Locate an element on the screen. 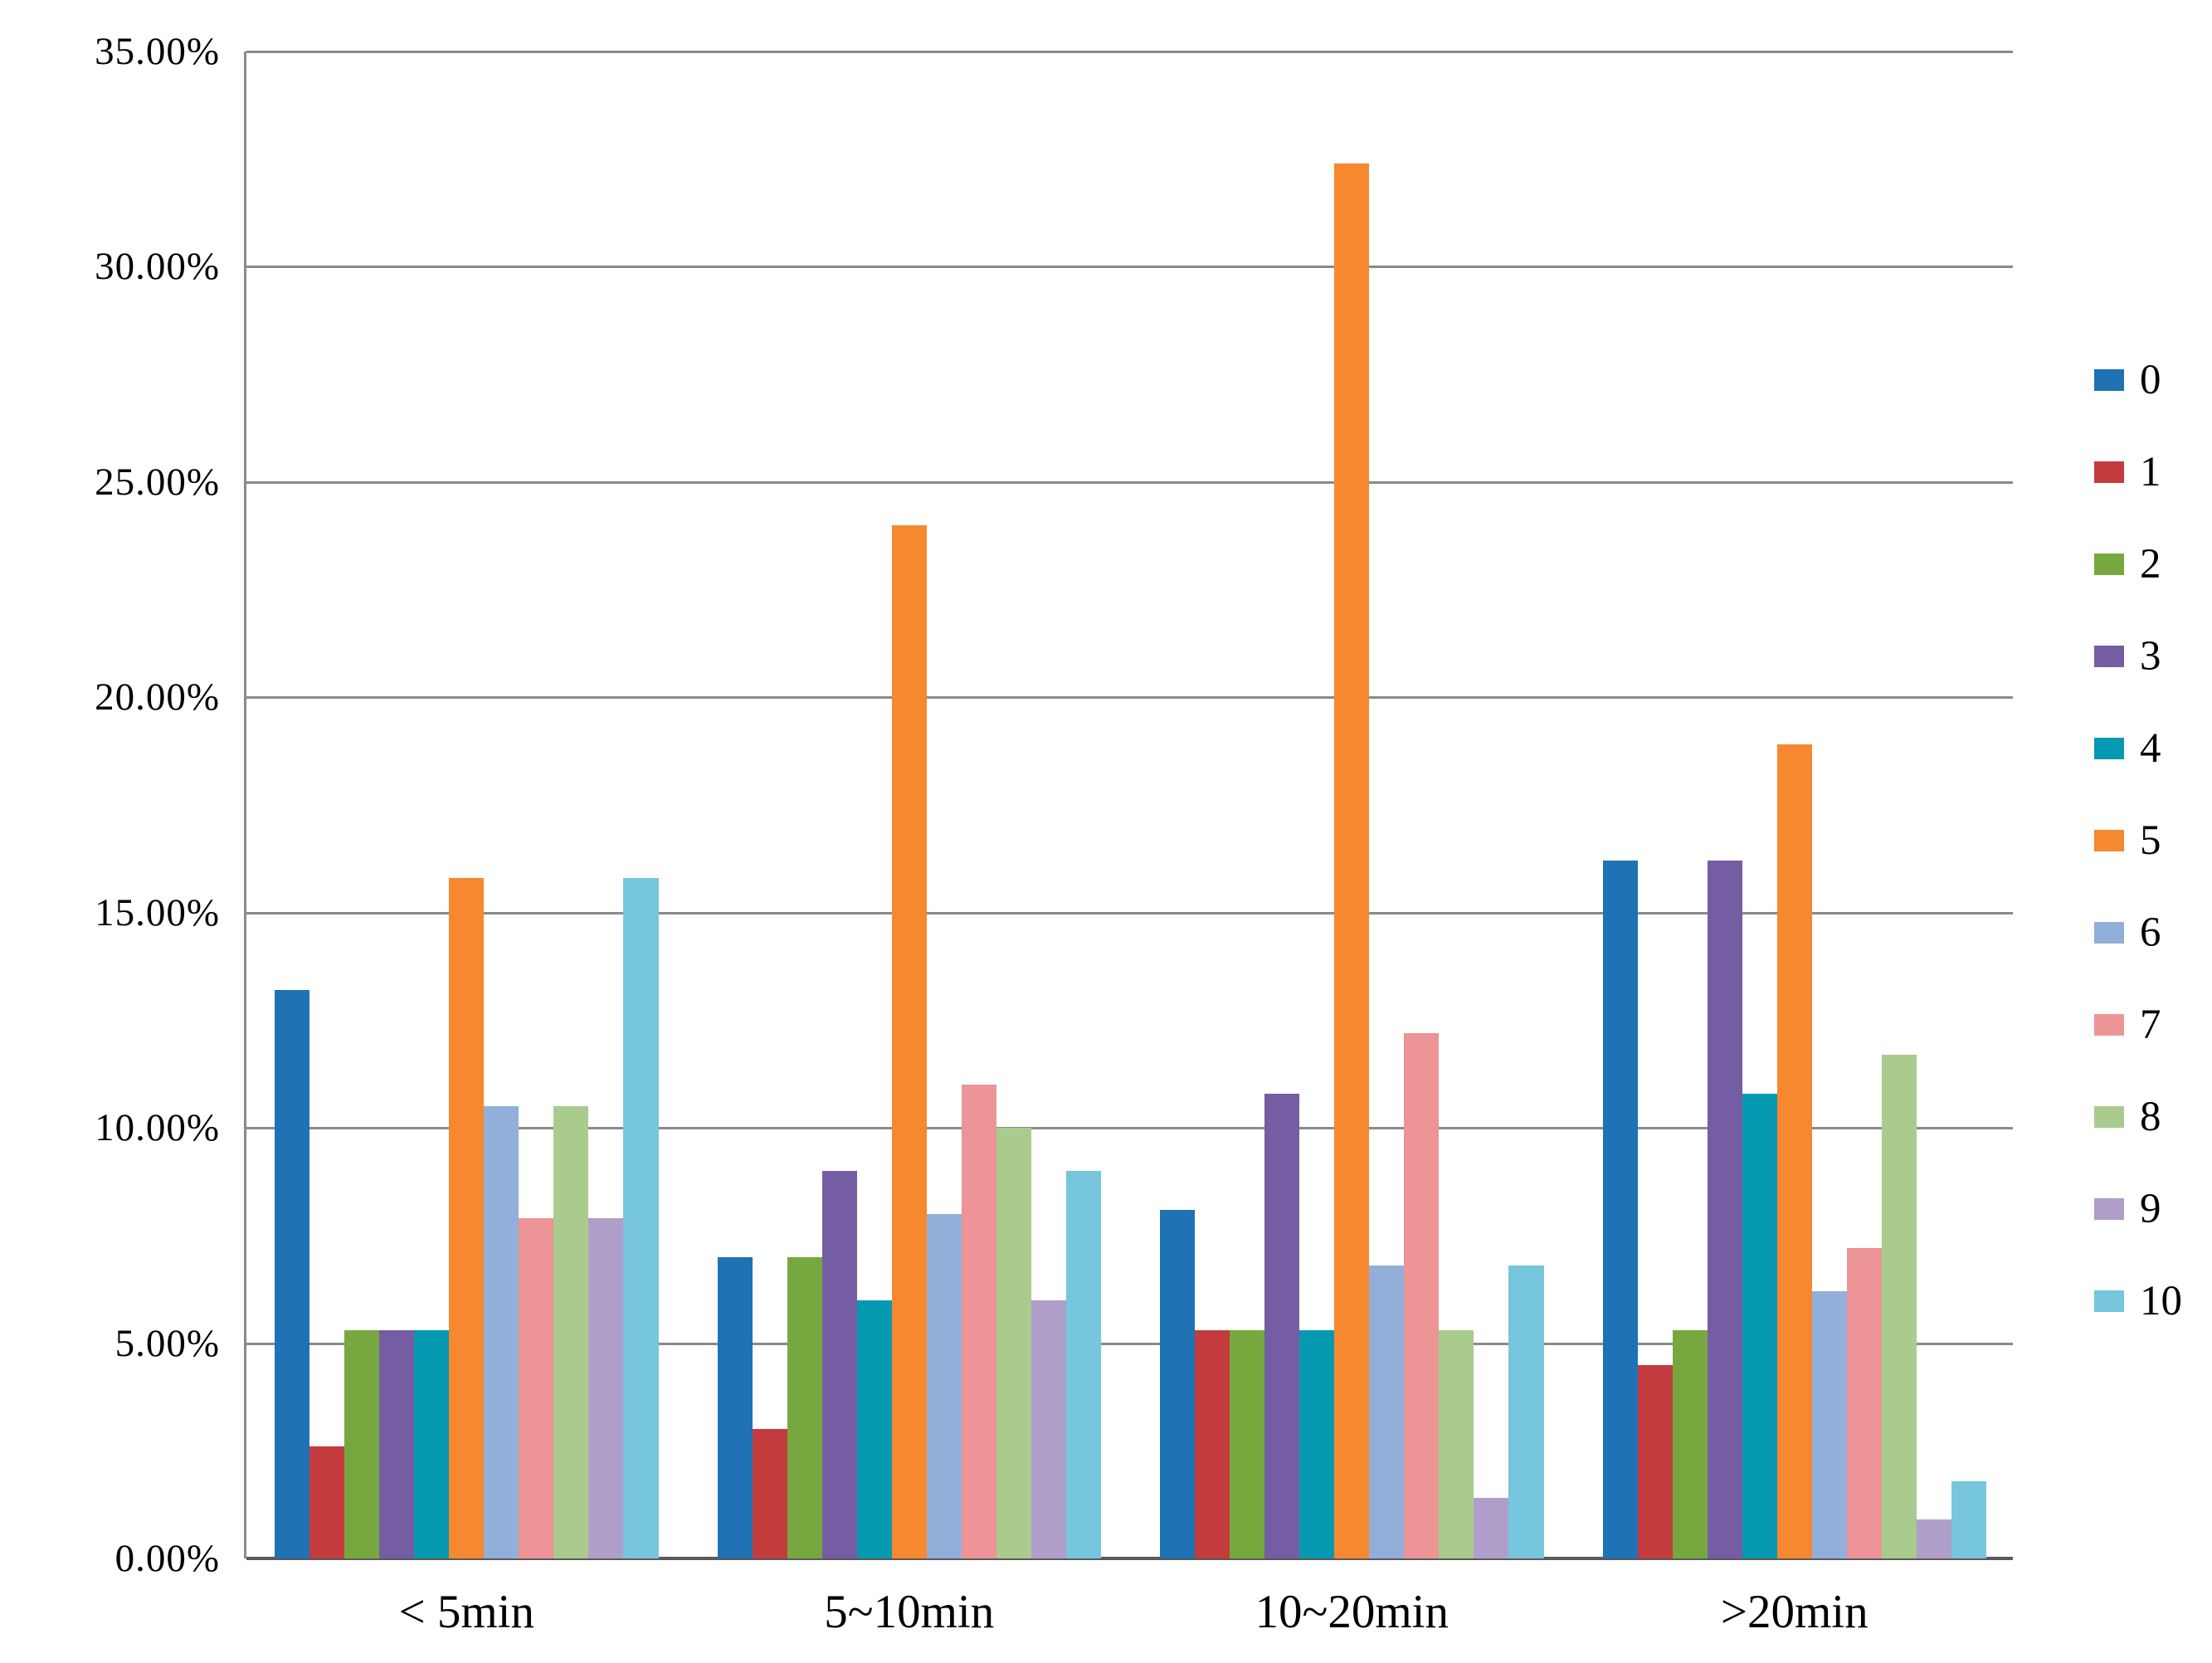 This screenshot has width=2212, height=1663. legend: 0 1 2 3 4 5 6 7 8 9 10 is located at coordinates (2138, 840).